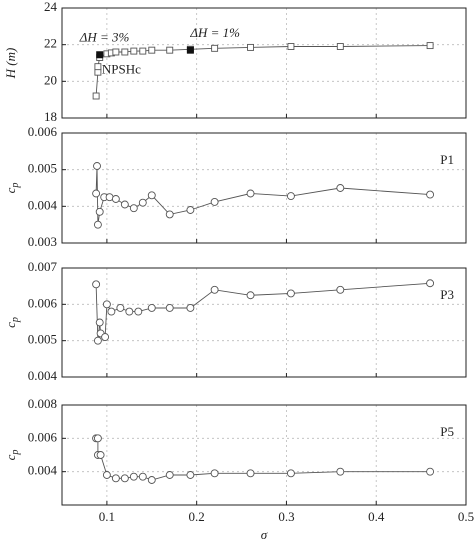  What do you see at coordinates (447, 431) in the screenshot?
I see `panel-label: P5` at bounding box center [447, 431].